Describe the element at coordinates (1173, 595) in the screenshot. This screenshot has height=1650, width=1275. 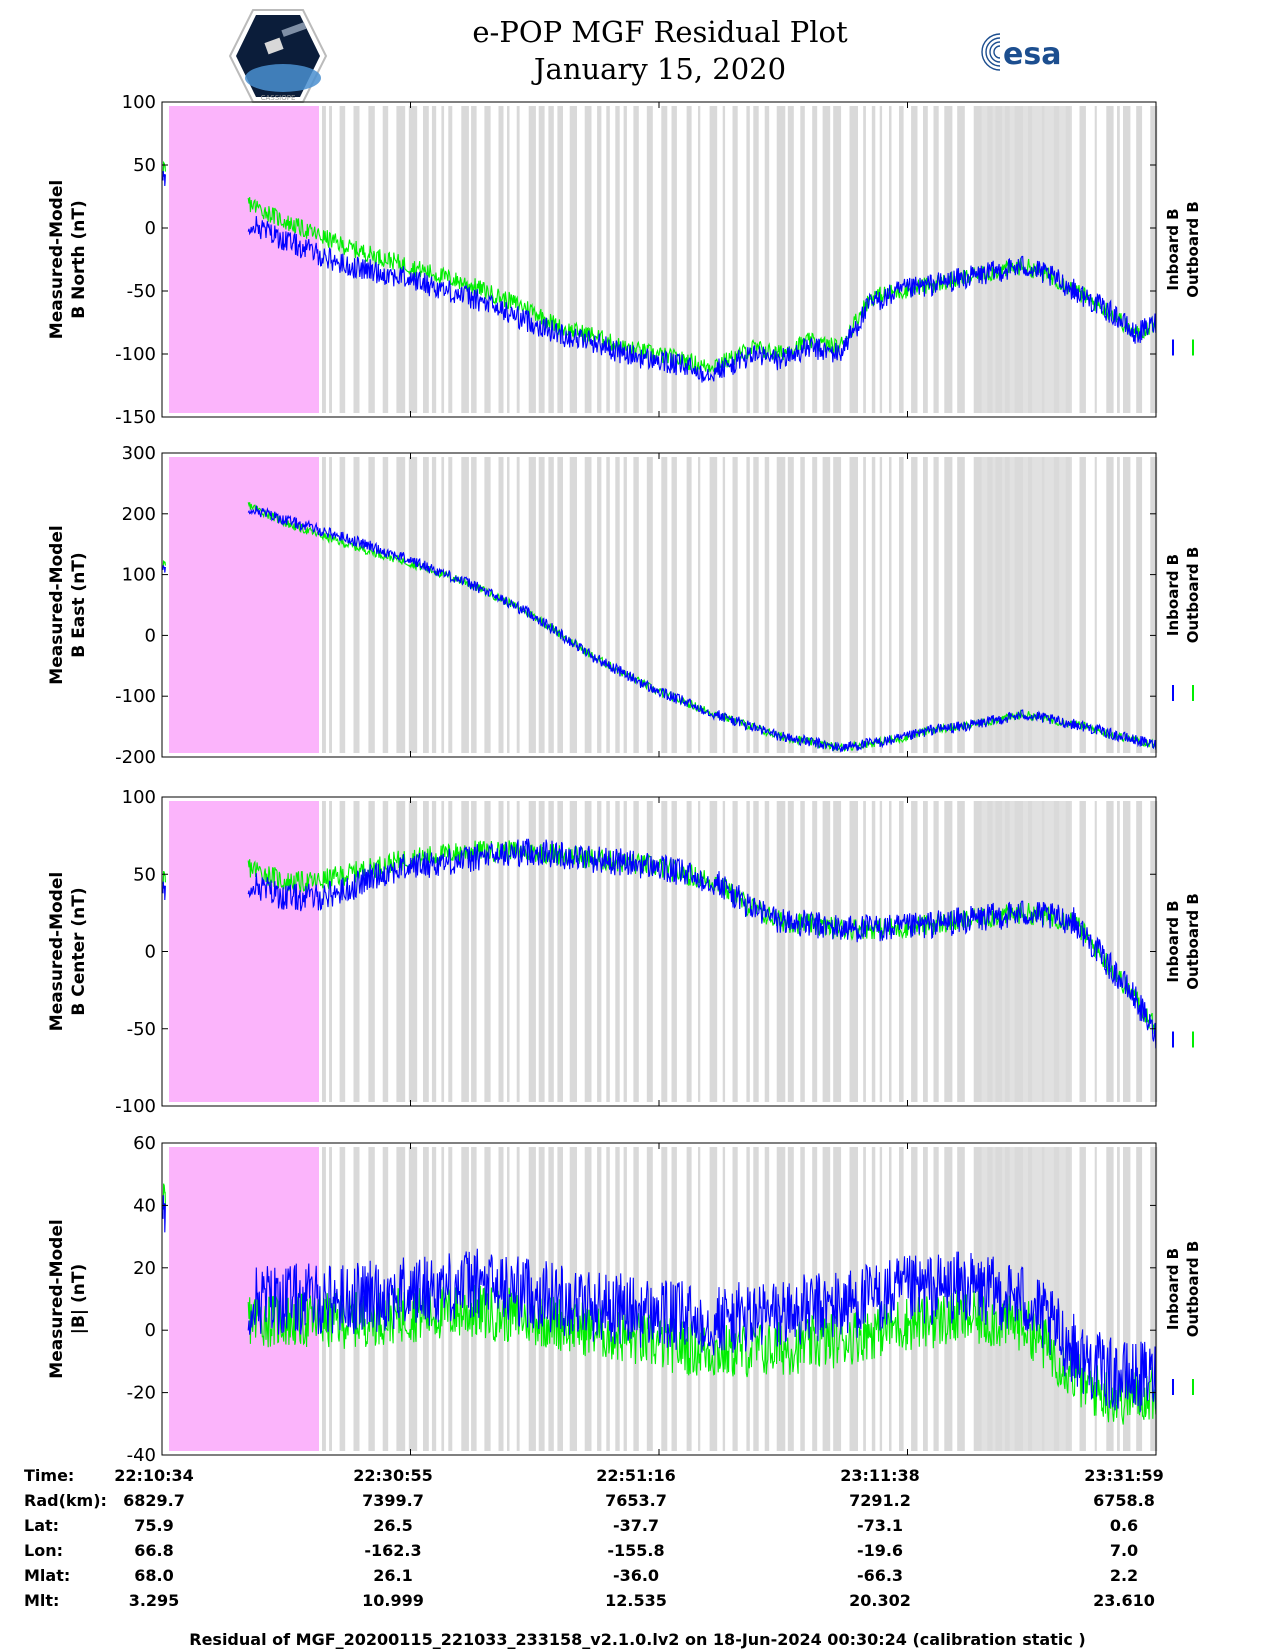
I see `legend-inboard-label: Inboard B` at that location.